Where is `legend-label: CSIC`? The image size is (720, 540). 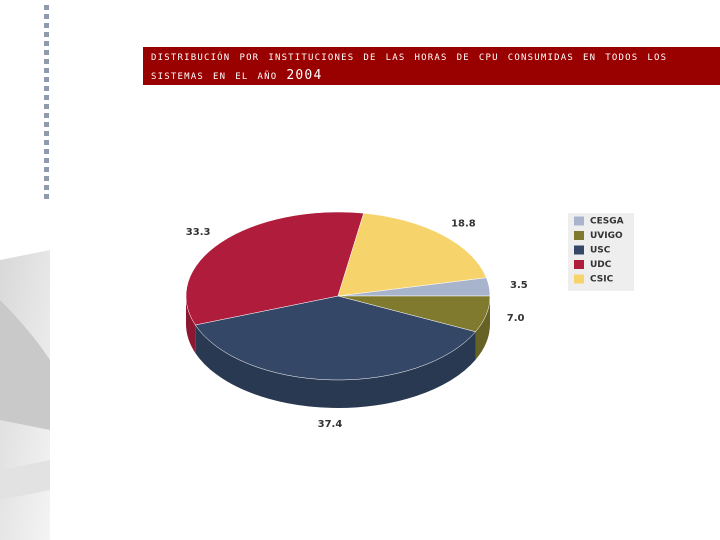 legend-label: CSIC is located at coordinates (602, 280).